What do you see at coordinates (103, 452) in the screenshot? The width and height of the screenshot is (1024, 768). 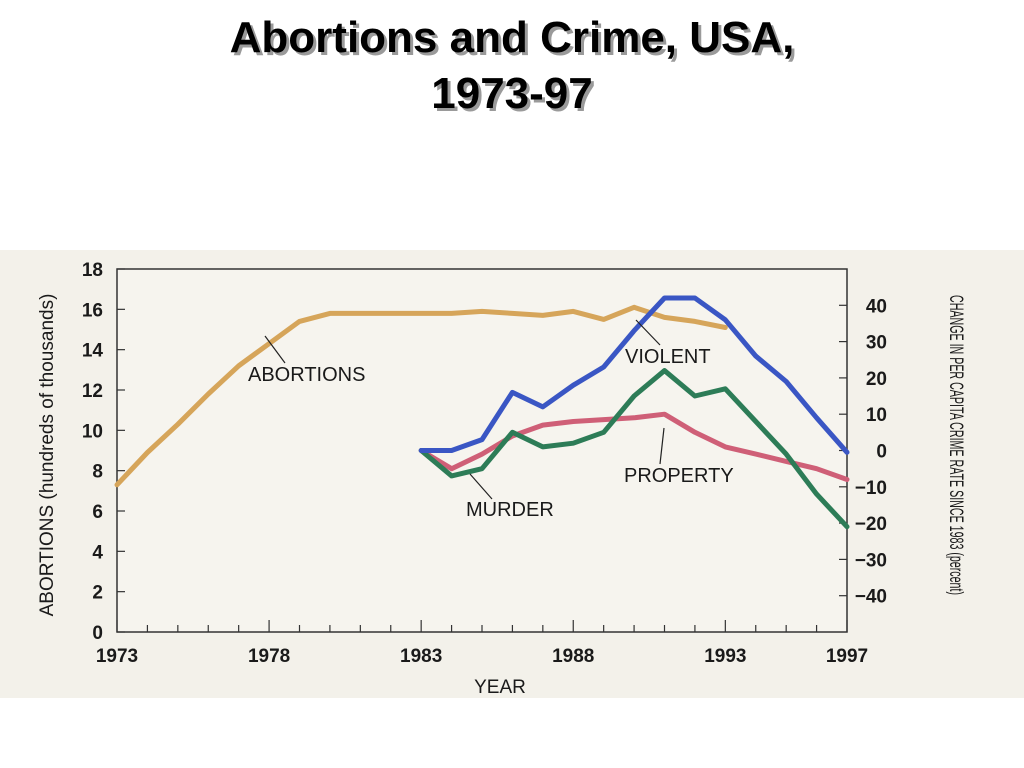 I see `left-y-axis: 0 2 4 6 8 10 12 14 16 18` at bounding box center [103, 452].